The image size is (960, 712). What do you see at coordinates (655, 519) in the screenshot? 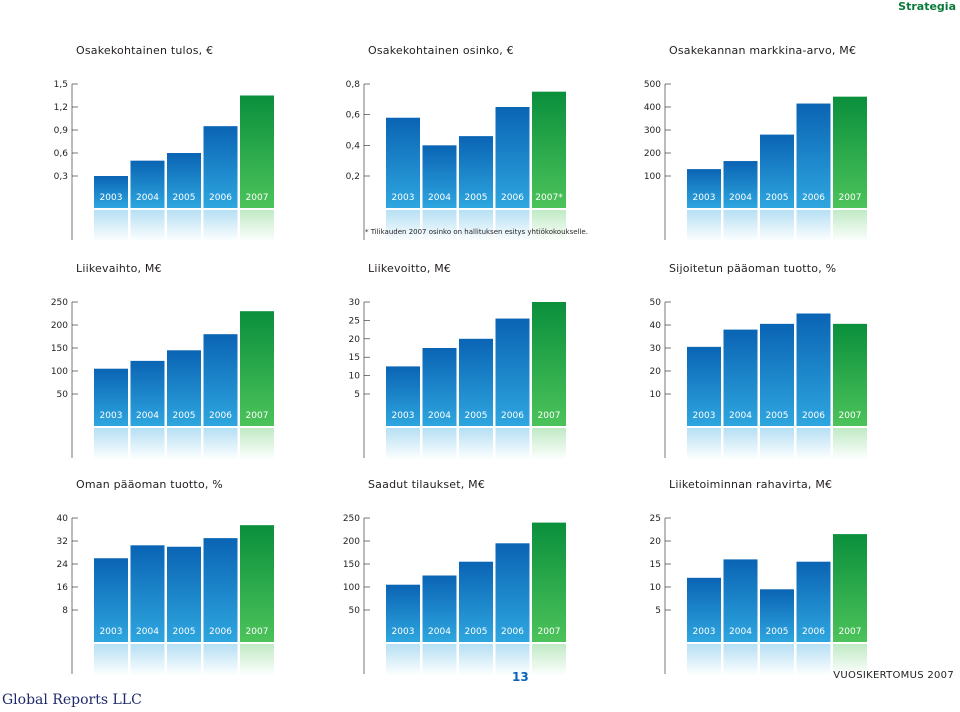
I see `y-tick-label: 25` at bounding box center [655, 519].